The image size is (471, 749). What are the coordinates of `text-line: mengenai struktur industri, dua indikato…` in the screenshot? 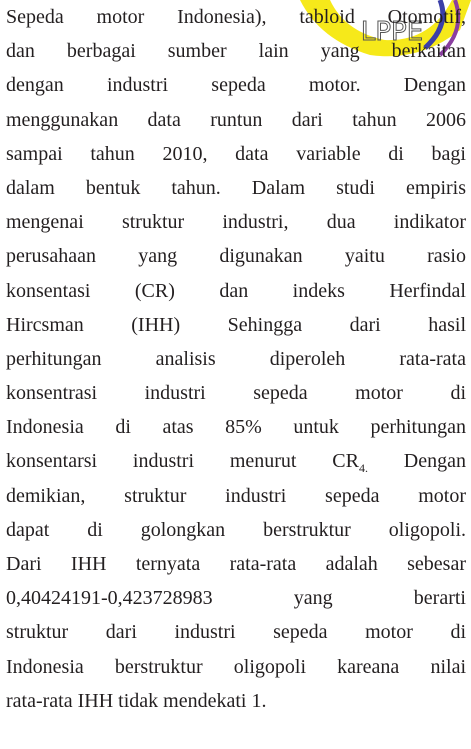 It's located at (236, 222).